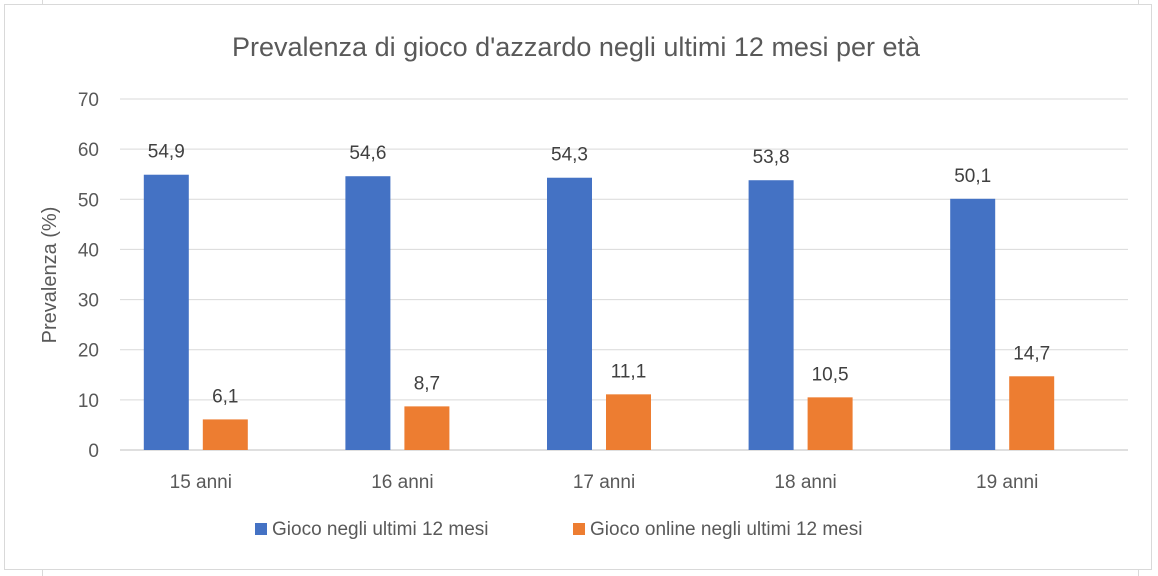 This screenshot has width=1158, height=576. Describe the element at coordinates (166, 152) in the screenshot. I see `data-label: 54,9` at that location.